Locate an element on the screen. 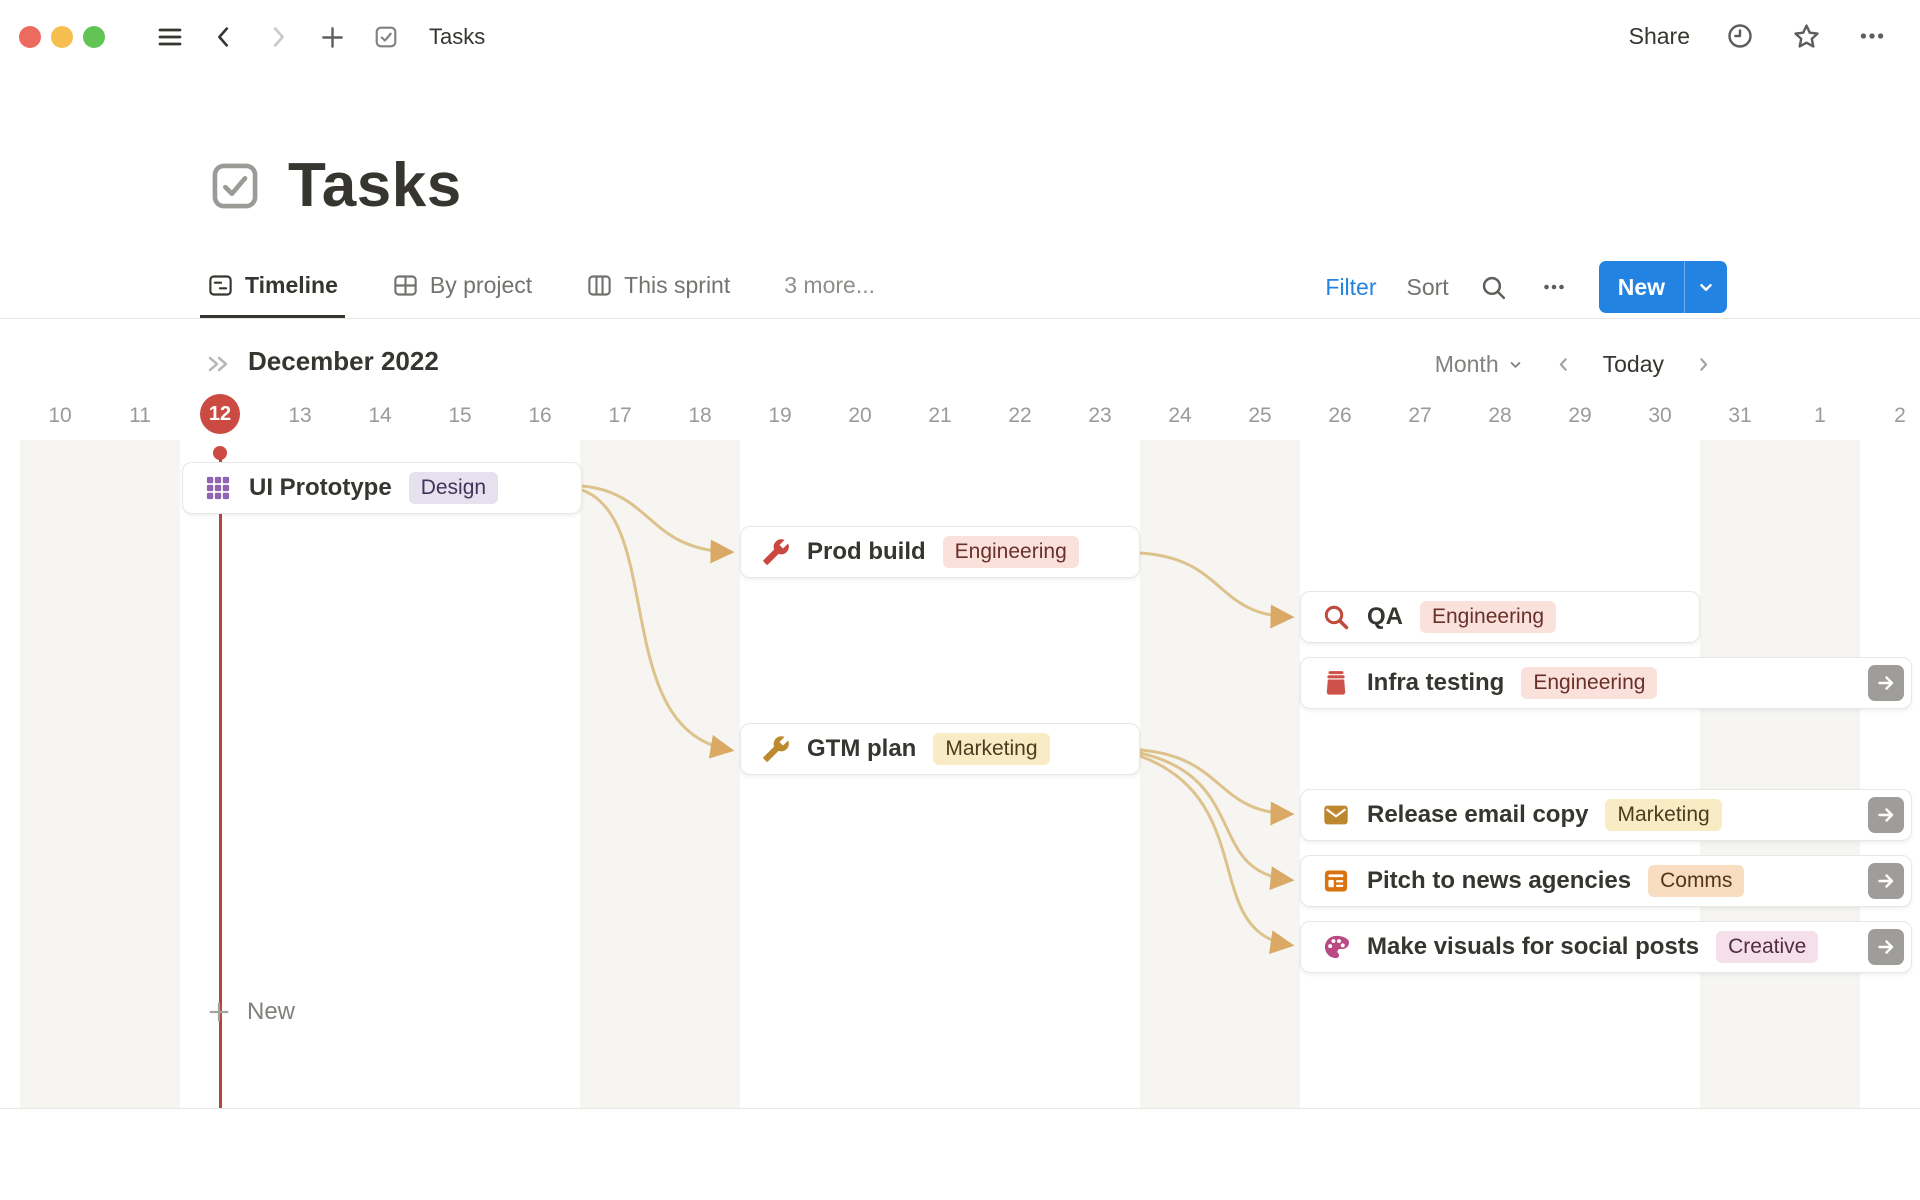  share-button: Share is located at coordinates (1659, 35).